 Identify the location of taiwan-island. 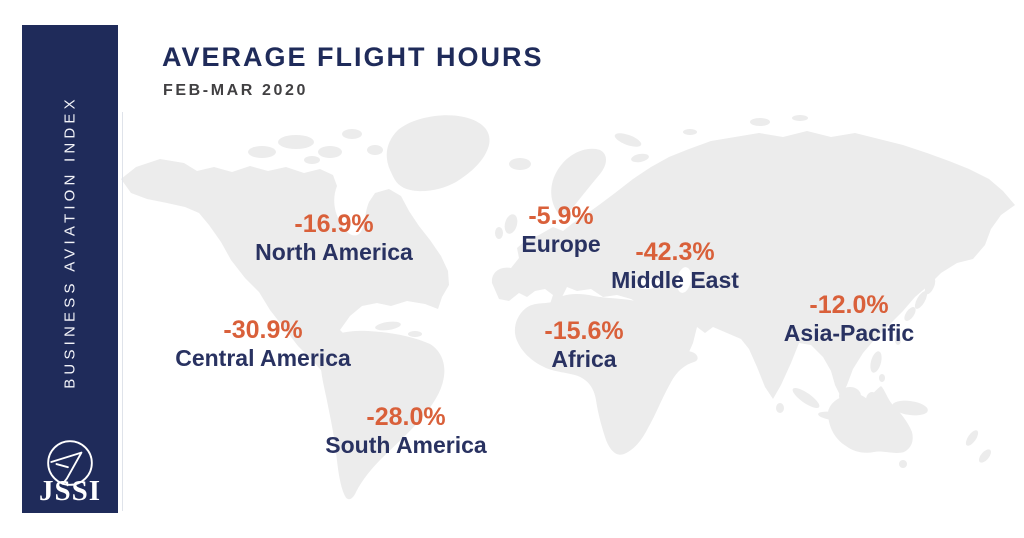
(898, 340).